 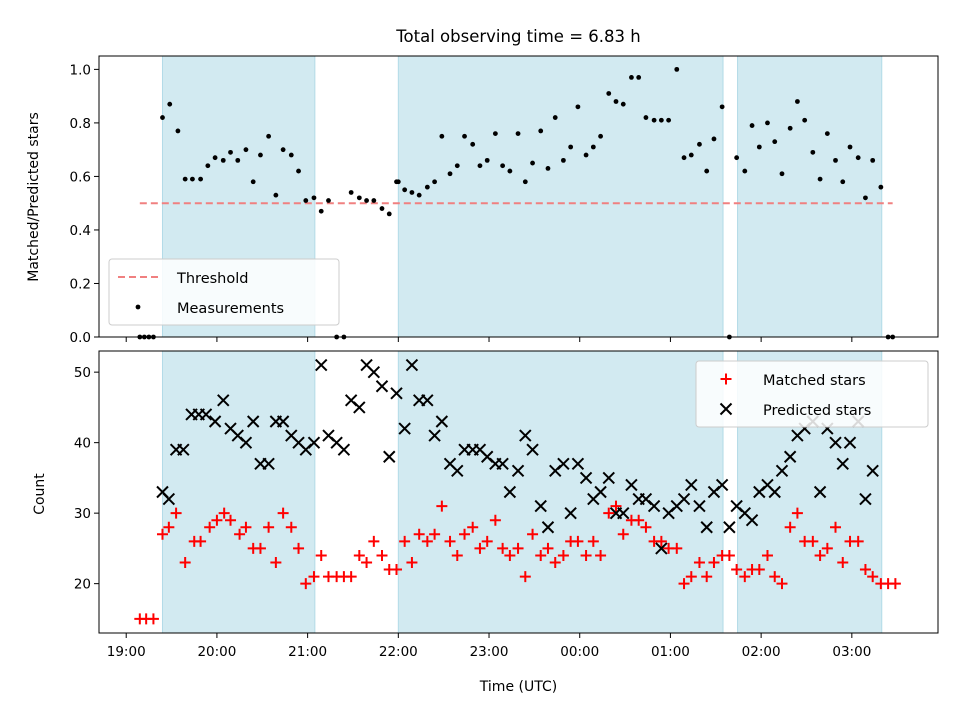 I want to click on x-tick-label: 00:00, so click(x=579, y=652).